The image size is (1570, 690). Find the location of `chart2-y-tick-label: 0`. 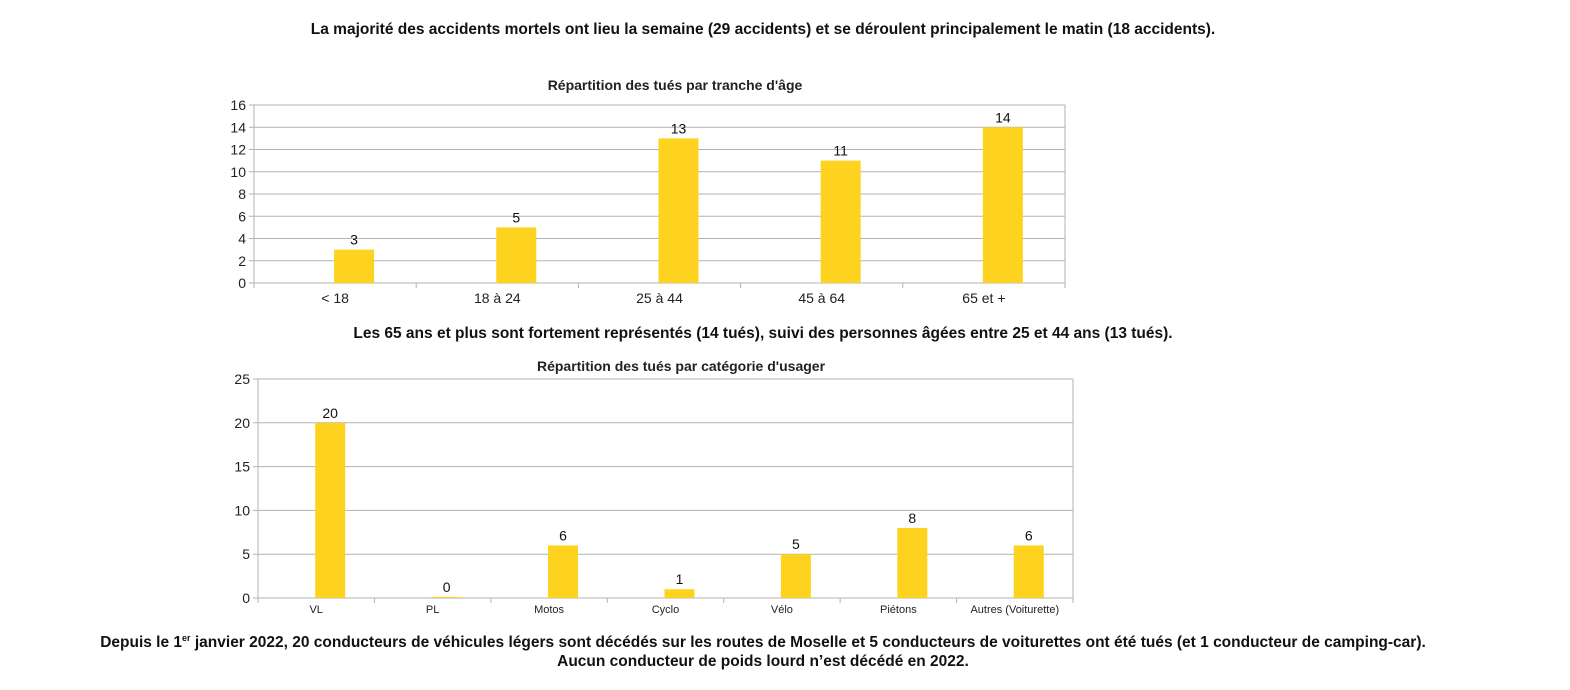

chart2-y-tick-label: 0 is located at coordinates (246, 598).